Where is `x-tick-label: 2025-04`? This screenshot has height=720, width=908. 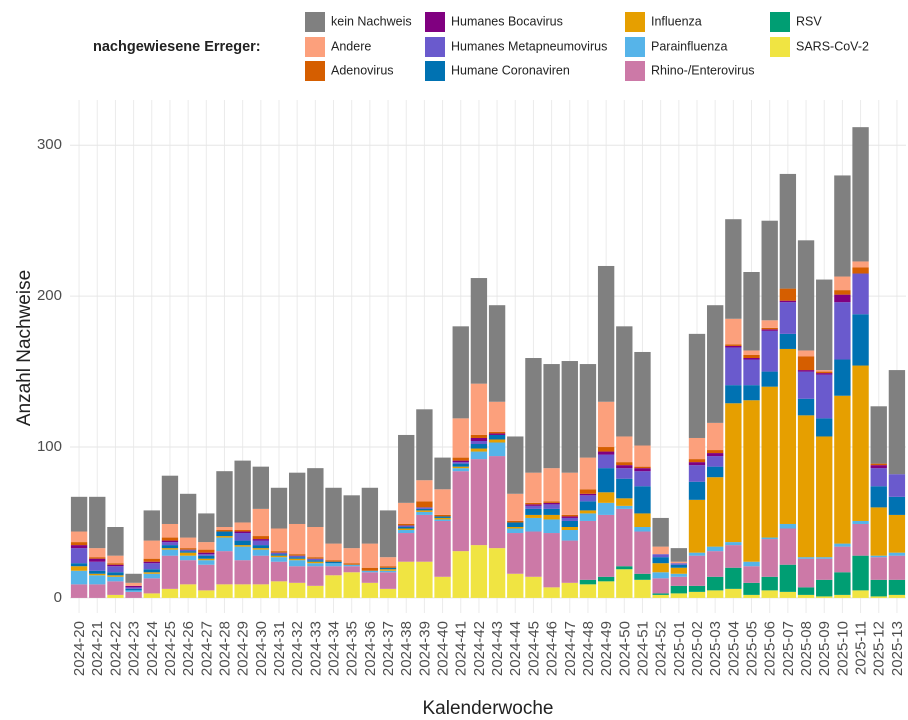 x-tick-label: 2025-04 is located at coordinates (733, 648).